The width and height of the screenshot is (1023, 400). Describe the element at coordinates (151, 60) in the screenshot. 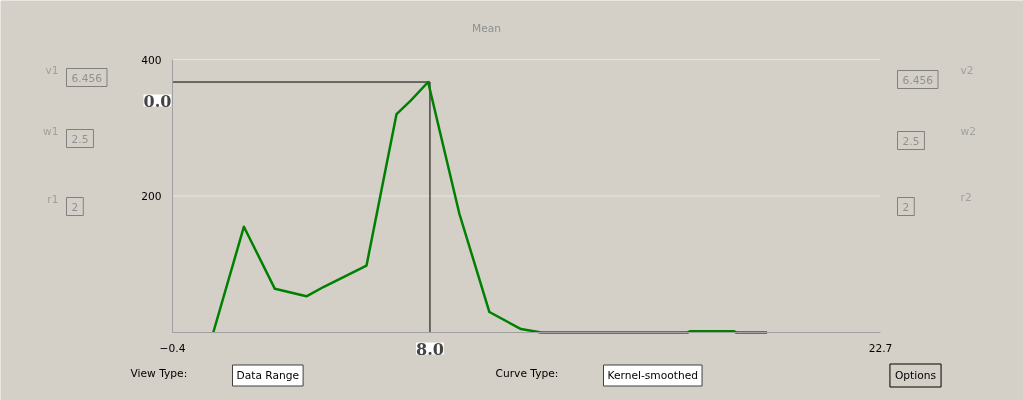

I see `y-tick-label: 400` at that location.